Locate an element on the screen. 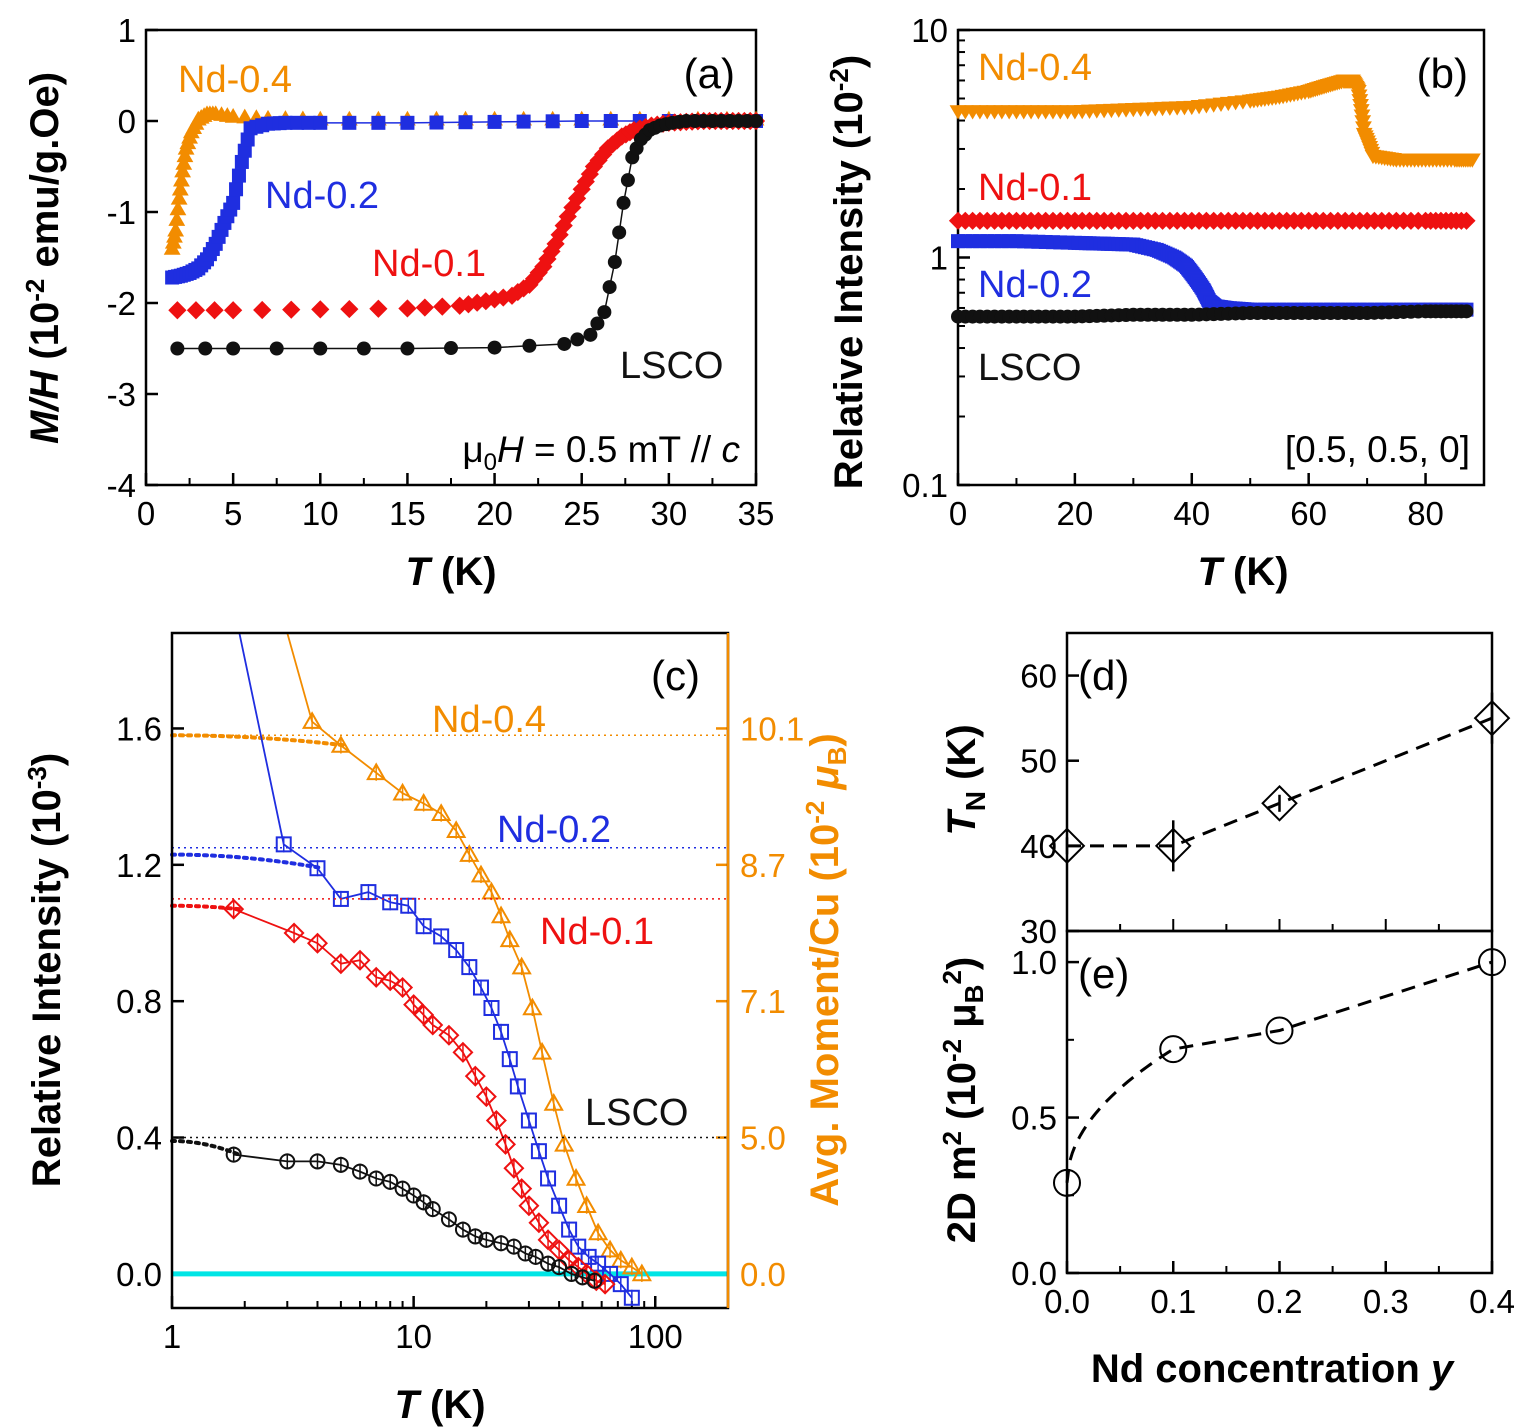 This screenshot has height=1428, width=1529. panel-a-label-nd04: Nd-0.4 is located at coordinates (235, 80).